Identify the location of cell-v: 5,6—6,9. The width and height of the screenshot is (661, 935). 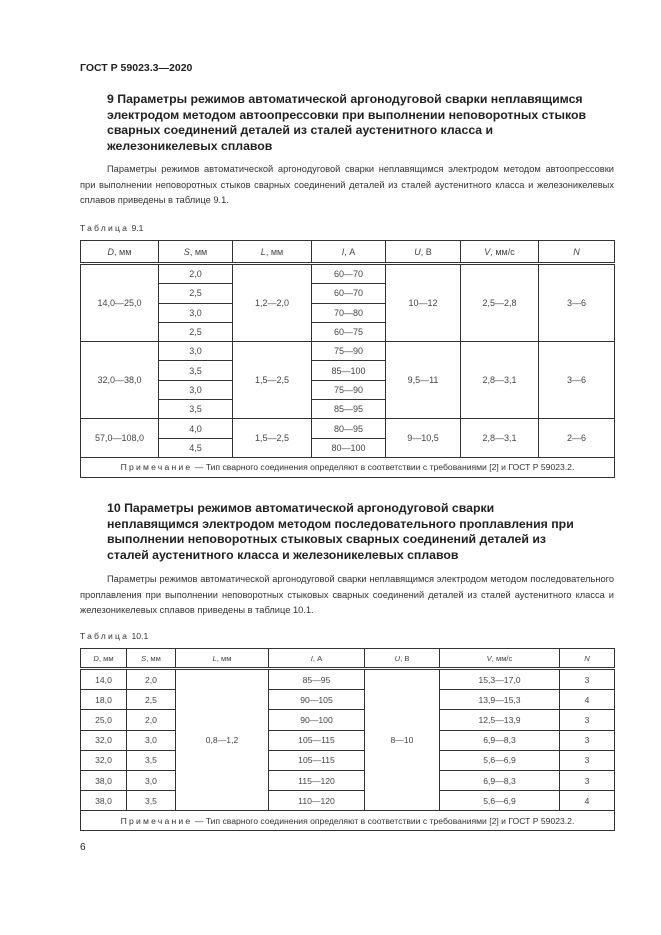
(499, 760).